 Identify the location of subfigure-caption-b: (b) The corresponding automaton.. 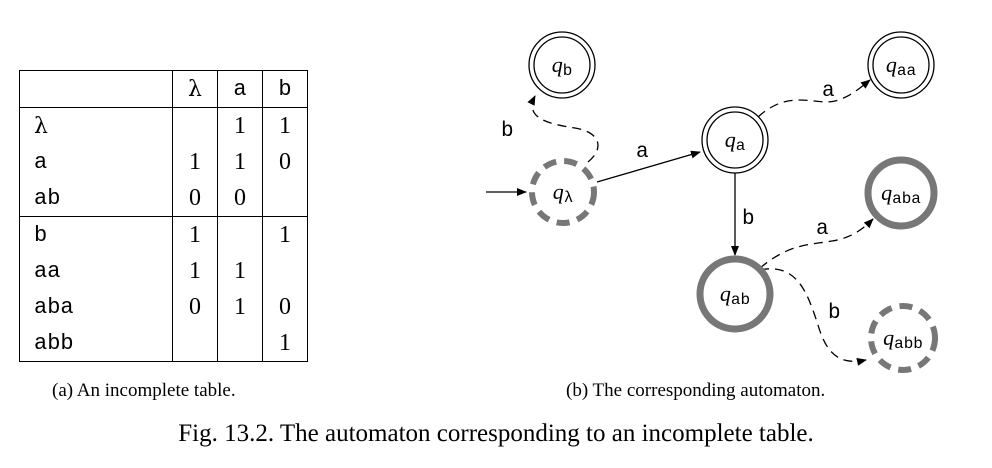
(696, 390).